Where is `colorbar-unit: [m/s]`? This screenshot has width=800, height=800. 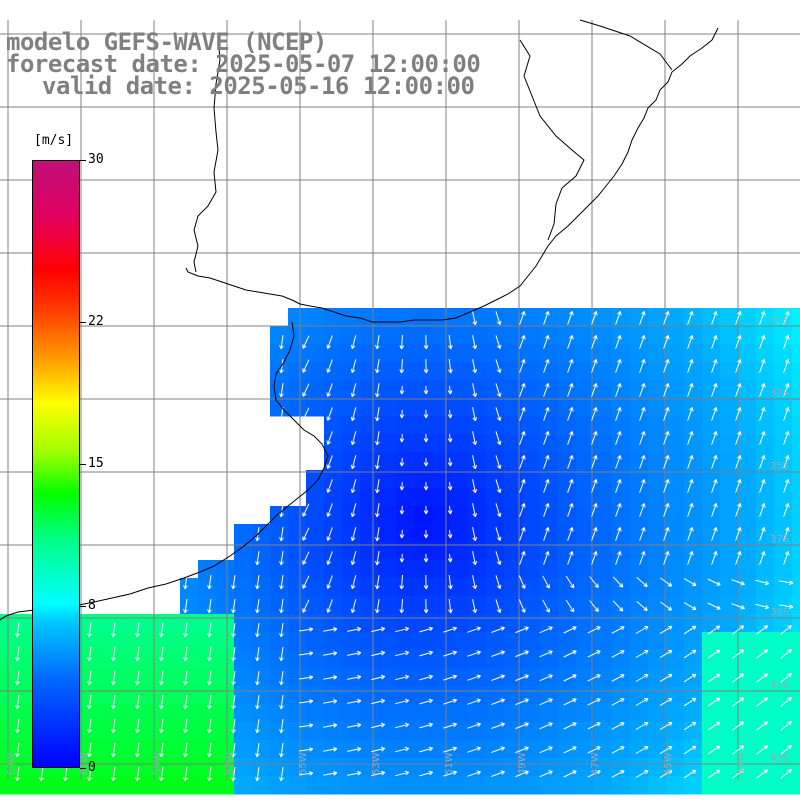
colorbar-unit: [m/s] is located at coordinates (54, 140).